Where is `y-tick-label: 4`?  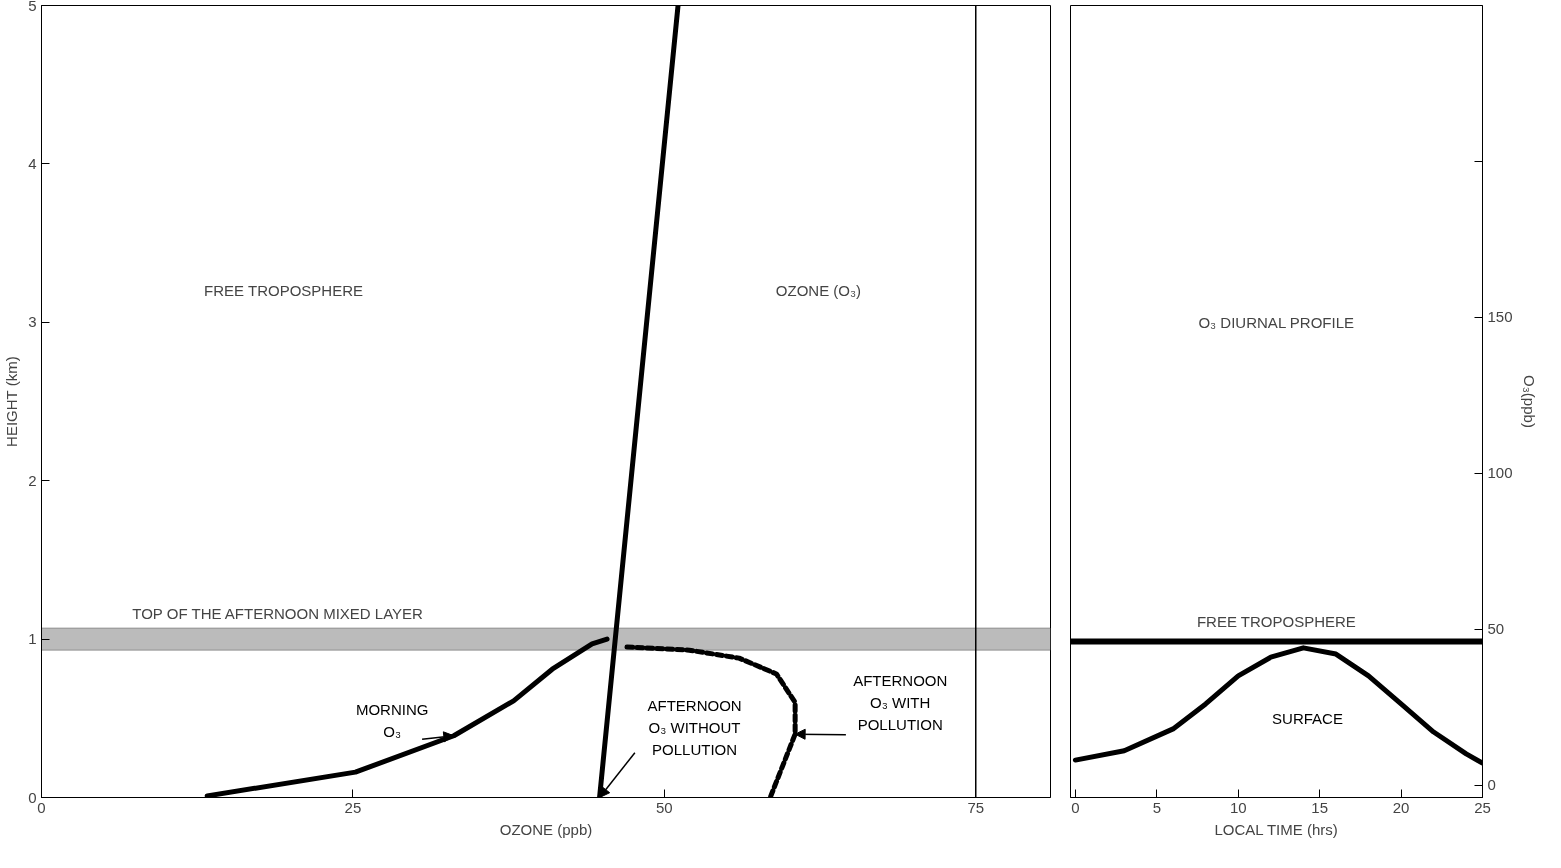 y-tick-label: 4 is located at coordinates (32, 163).